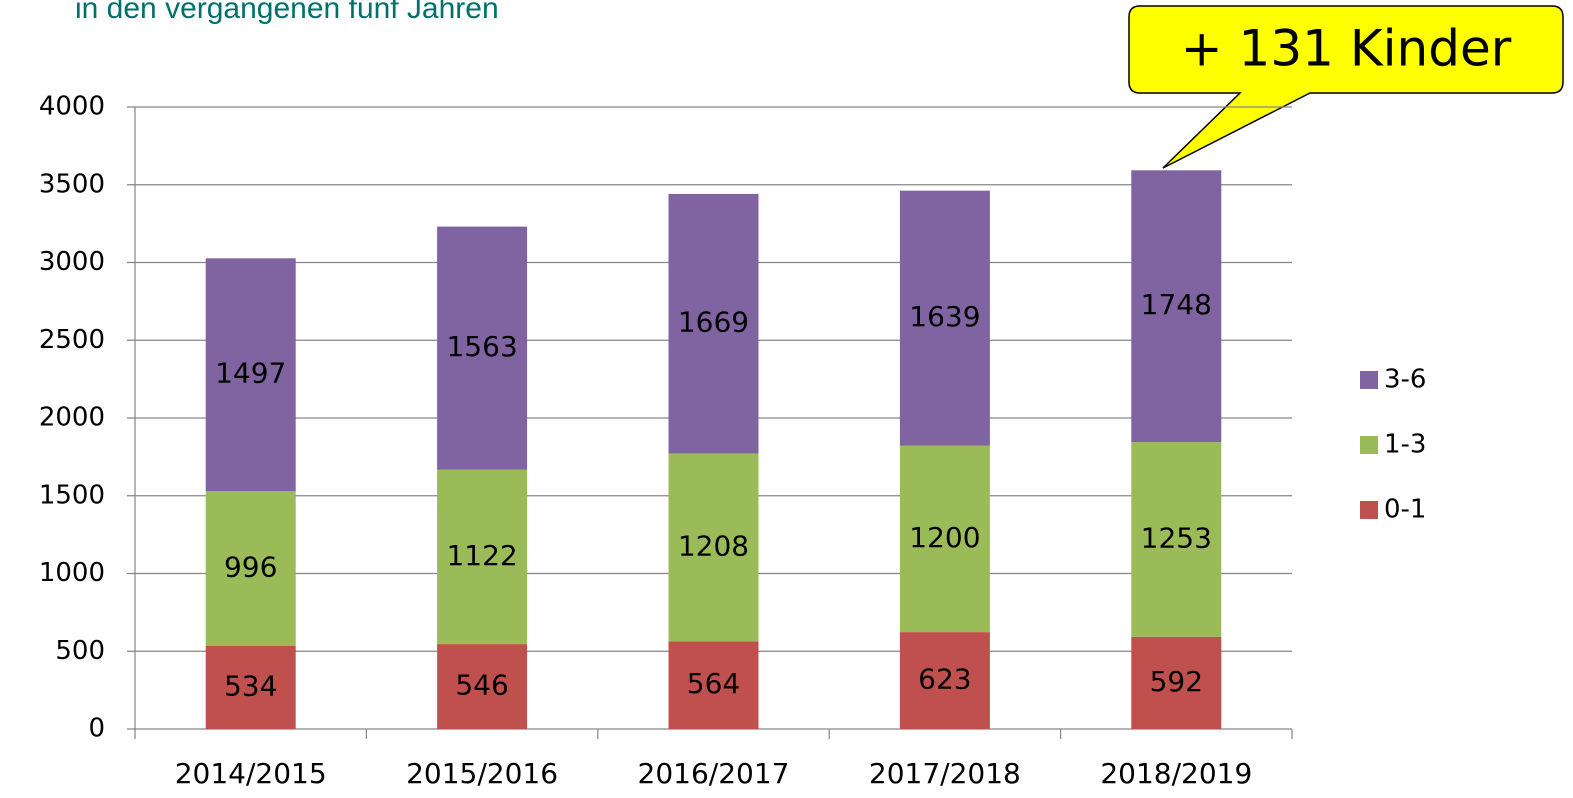 The image size is (1573, 798). Describe the element at coordinates (72, 340) in the screenshot. I see `y-tick-label: 2500` at that location.